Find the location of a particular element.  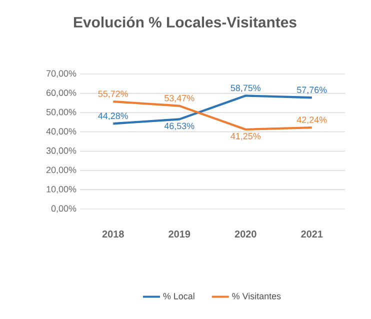

y-tick-label: 70,00% is located at coordinates (61, 74).